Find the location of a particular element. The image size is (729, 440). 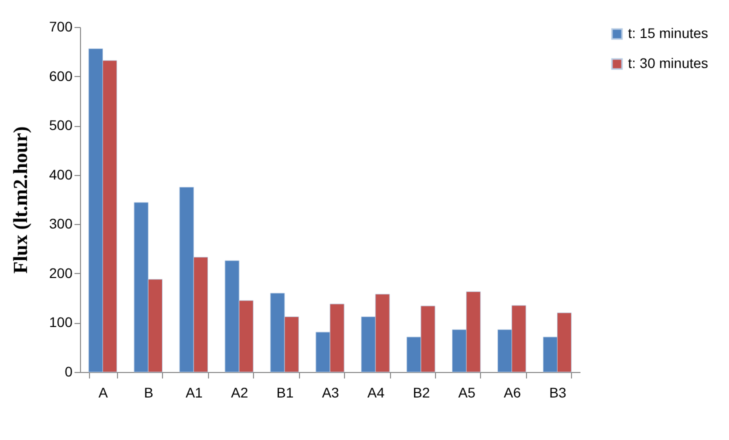

x-tick-label: A6 is located at coordinates (513, 392).